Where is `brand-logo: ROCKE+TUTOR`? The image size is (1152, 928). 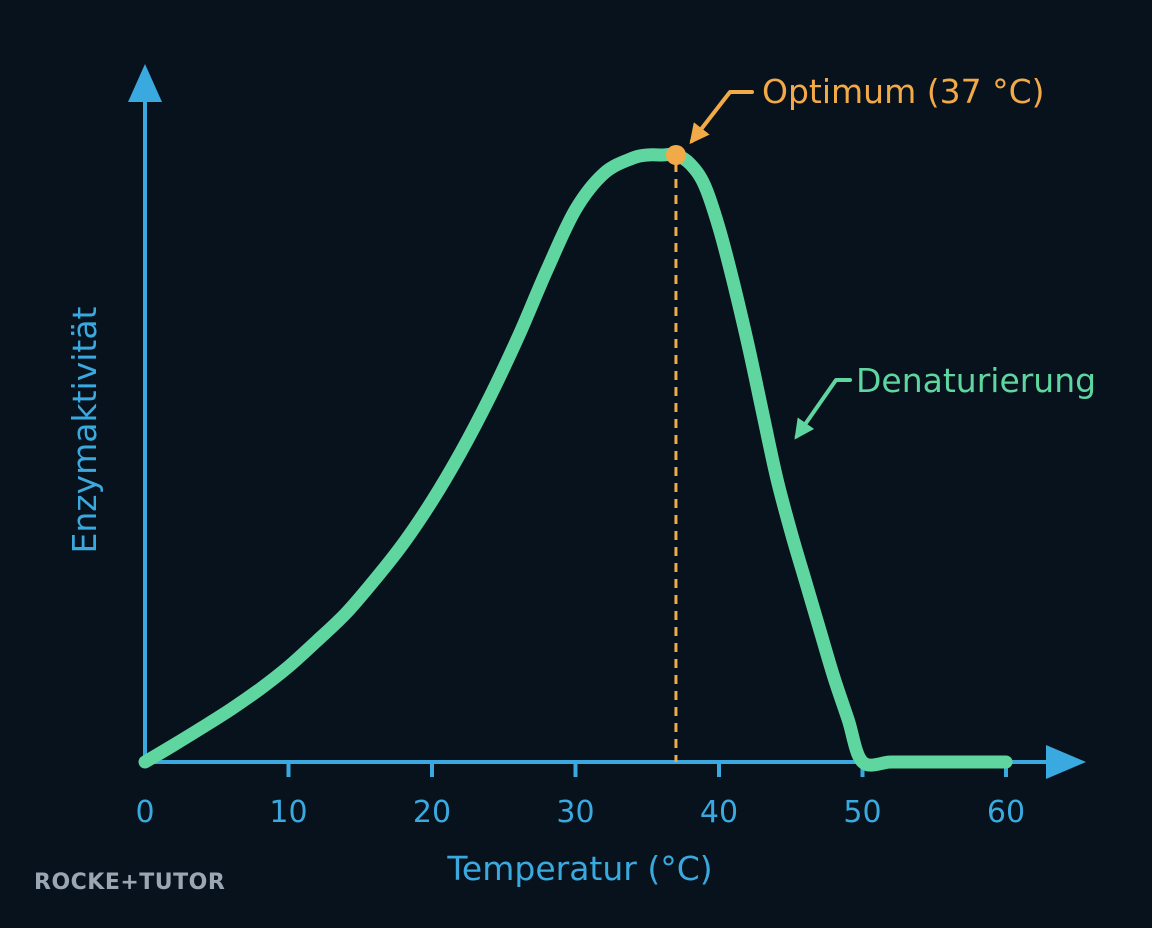 brand-logo: ROCKE+TUTOR is located at coordinates (130, 882).